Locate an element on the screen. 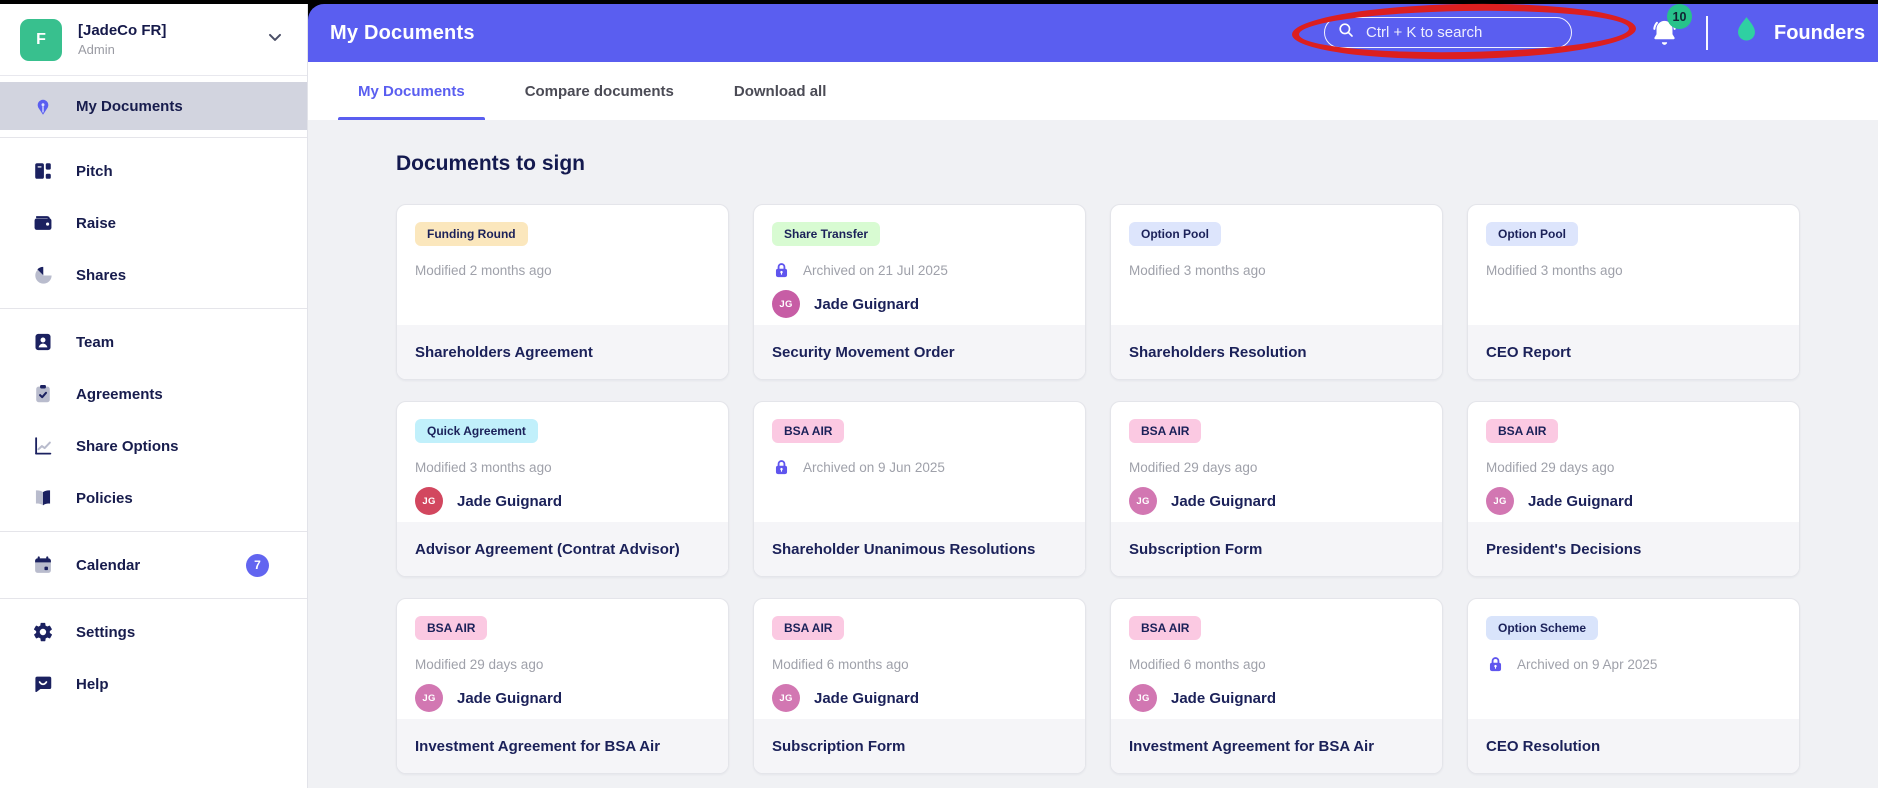 The height and width of the screenshot is (788, 1878). tab-my-documents: My Documents is located at coordinates (411, 91).